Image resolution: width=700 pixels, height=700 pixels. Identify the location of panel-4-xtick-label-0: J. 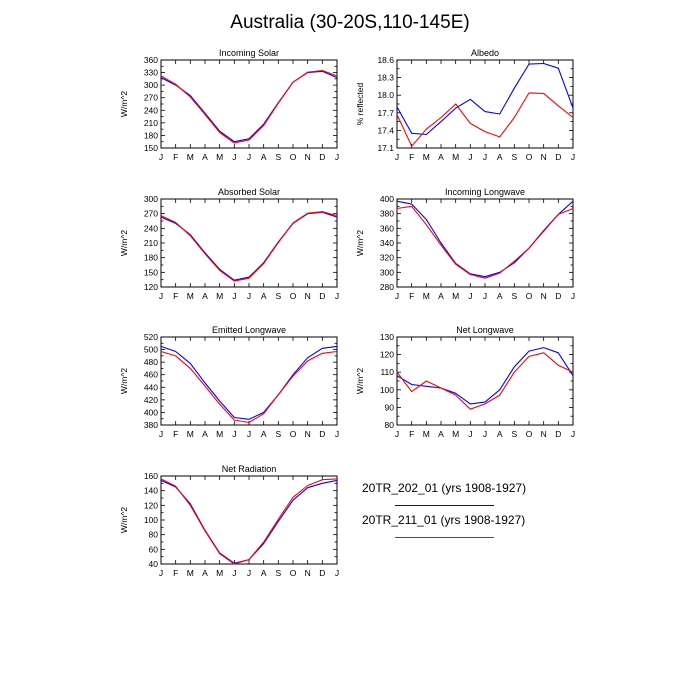
(161, 434).